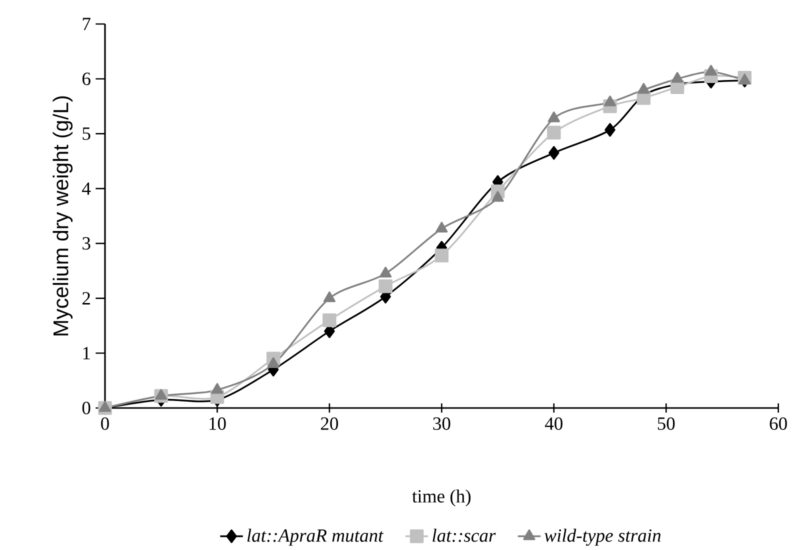  I want to click on y-tick-label: 1, so click(86, 353).